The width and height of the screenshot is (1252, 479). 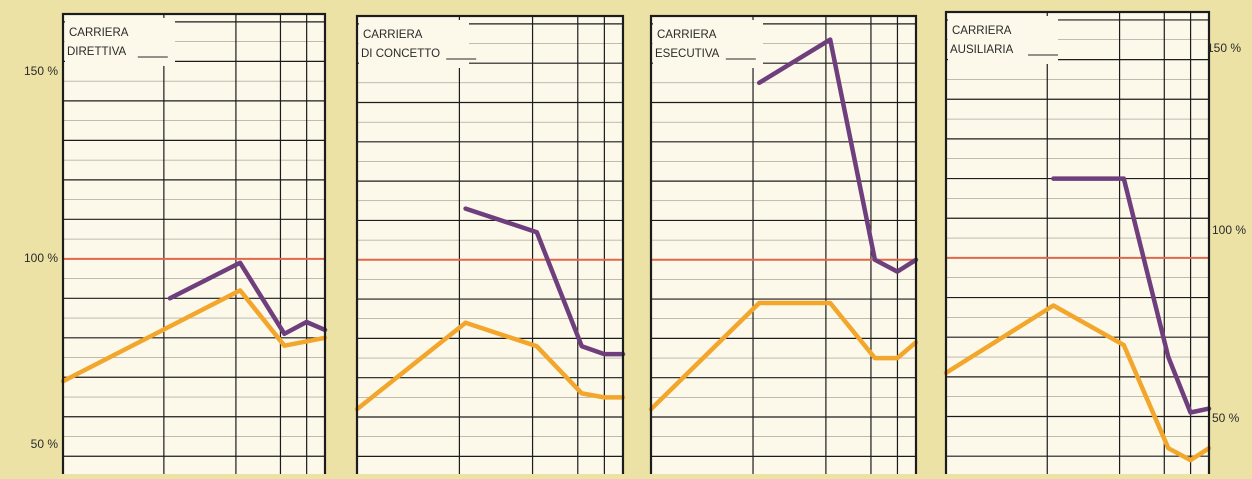 I want to click on left-axis-label-50: 50 %, so click(x=45, y=444).